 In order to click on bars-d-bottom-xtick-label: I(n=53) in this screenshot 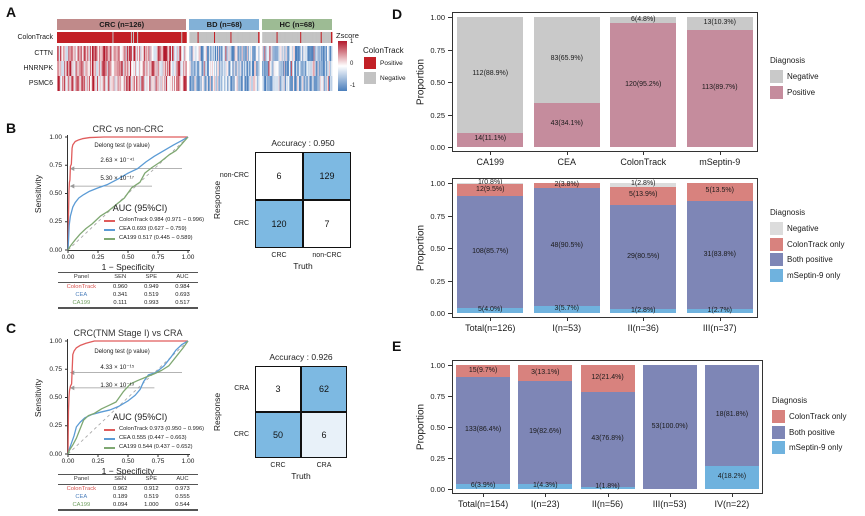, I will do `click(567, 328)`.